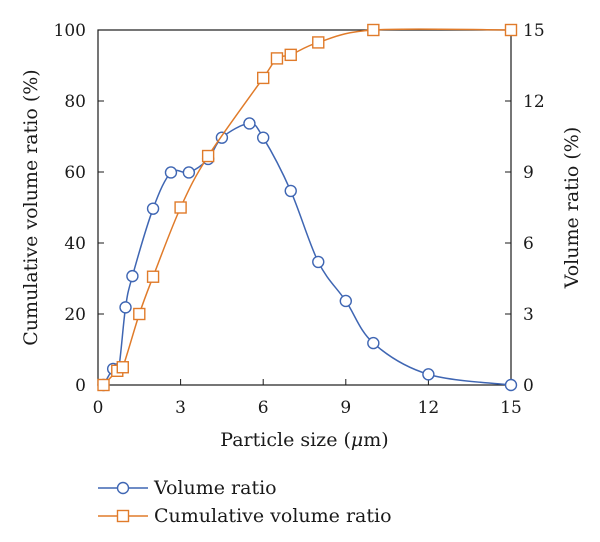  I want to click on y-left-tick-label: 60, so click(75, 173).